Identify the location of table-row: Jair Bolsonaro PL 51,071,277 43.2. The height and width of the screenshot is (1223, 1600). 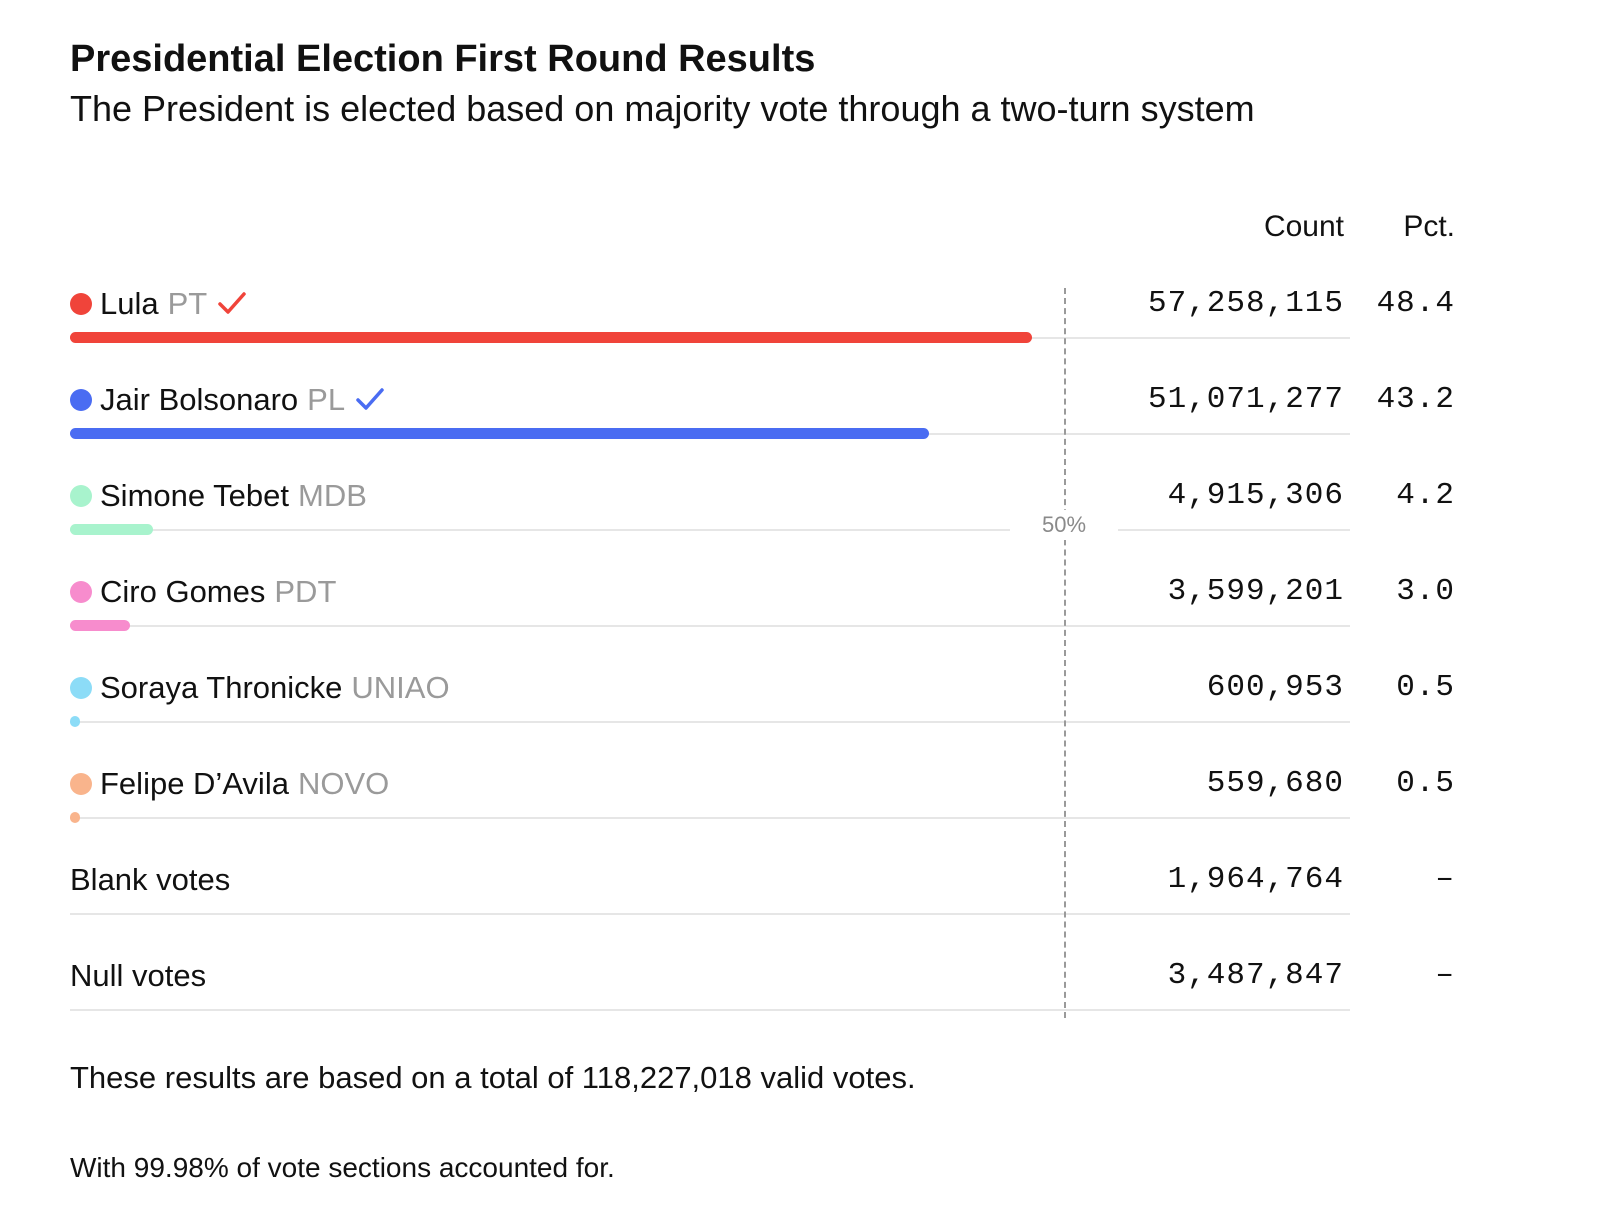
(800, 428).